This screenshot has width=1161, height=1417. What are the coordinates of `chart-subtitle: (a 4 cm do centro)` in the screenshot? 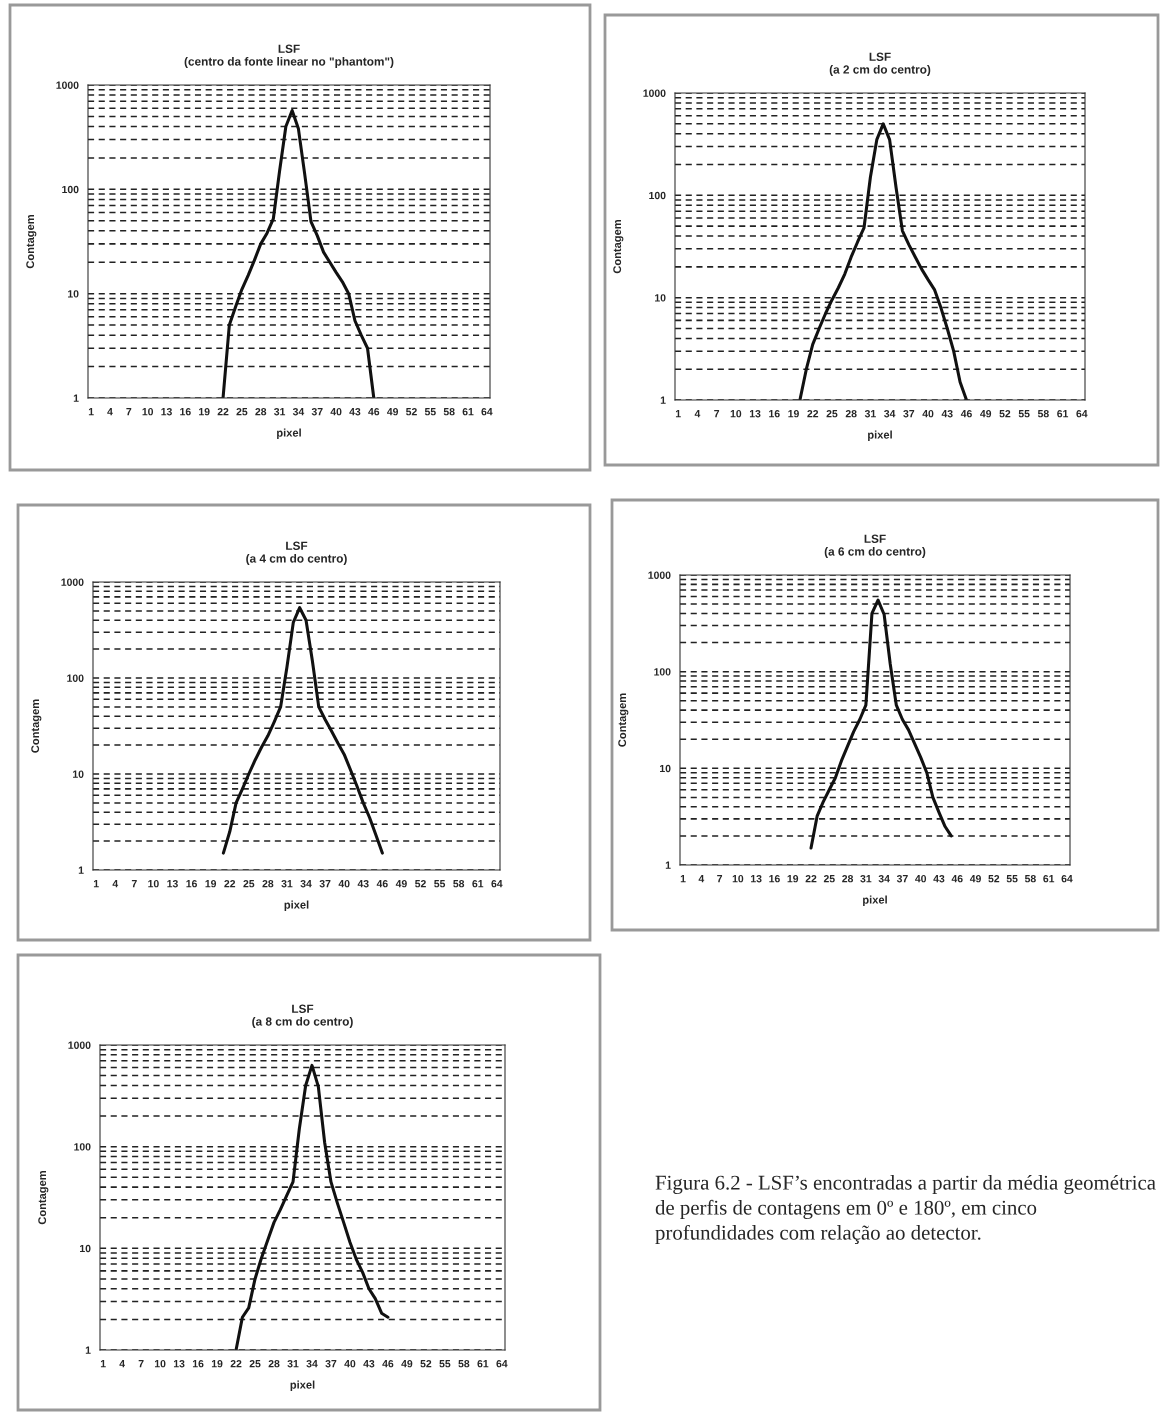 It's located at (296, 560).